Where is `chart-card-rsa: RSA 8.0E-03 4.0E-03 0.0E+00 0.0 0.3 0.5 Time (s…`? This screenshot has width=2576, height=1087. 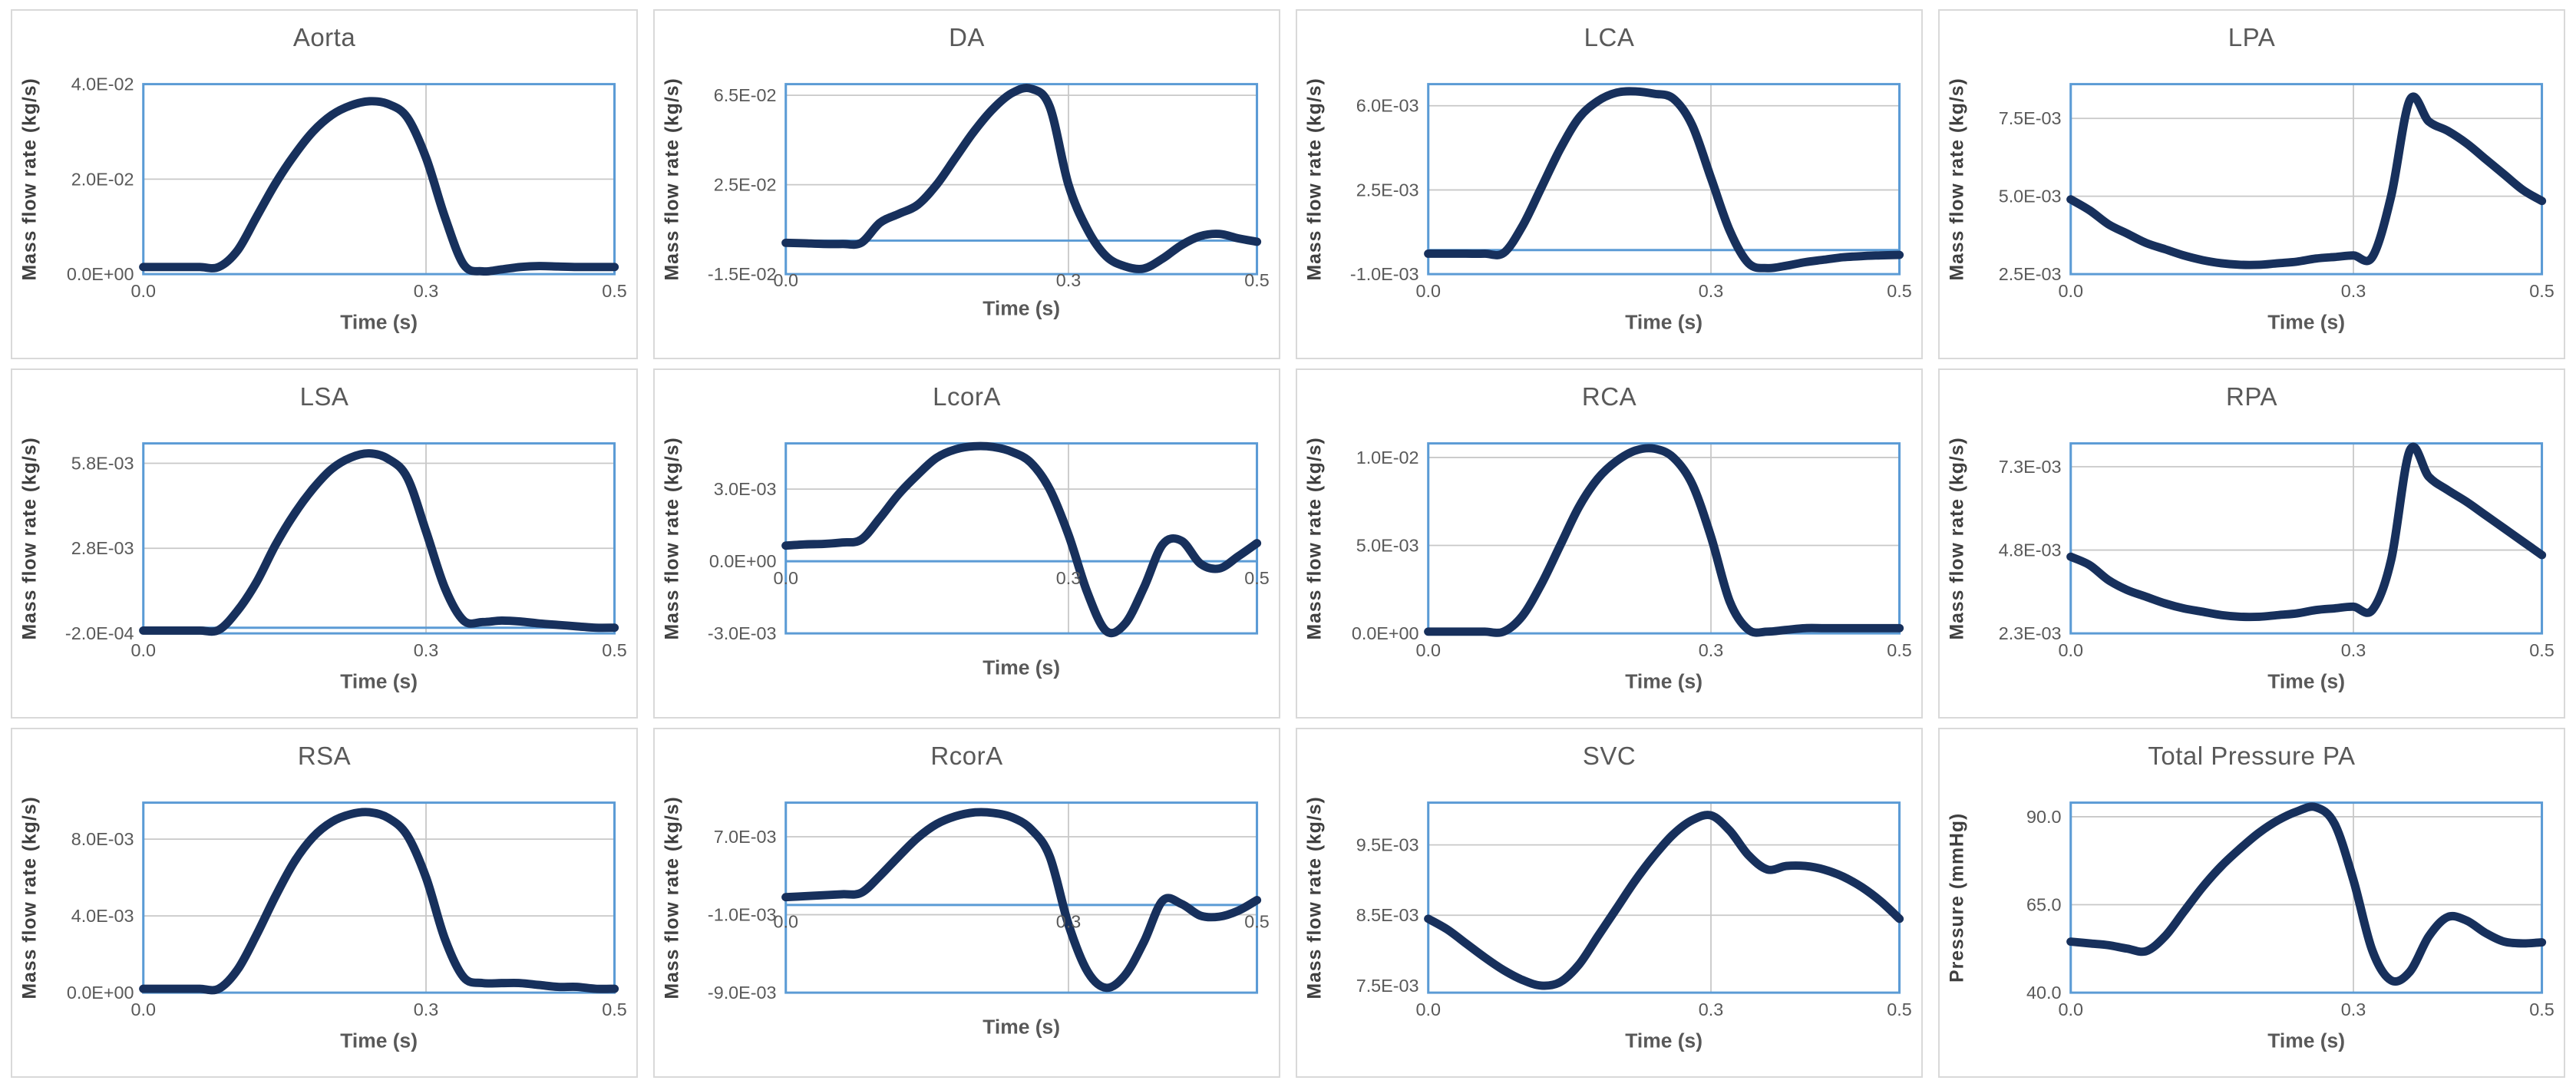 chart-card-rsa: RSA 8.0E-03 4.0E-03 0.0E+00 0.0 0.3 0.5 Time (s… is located at coordinates (324, 903).